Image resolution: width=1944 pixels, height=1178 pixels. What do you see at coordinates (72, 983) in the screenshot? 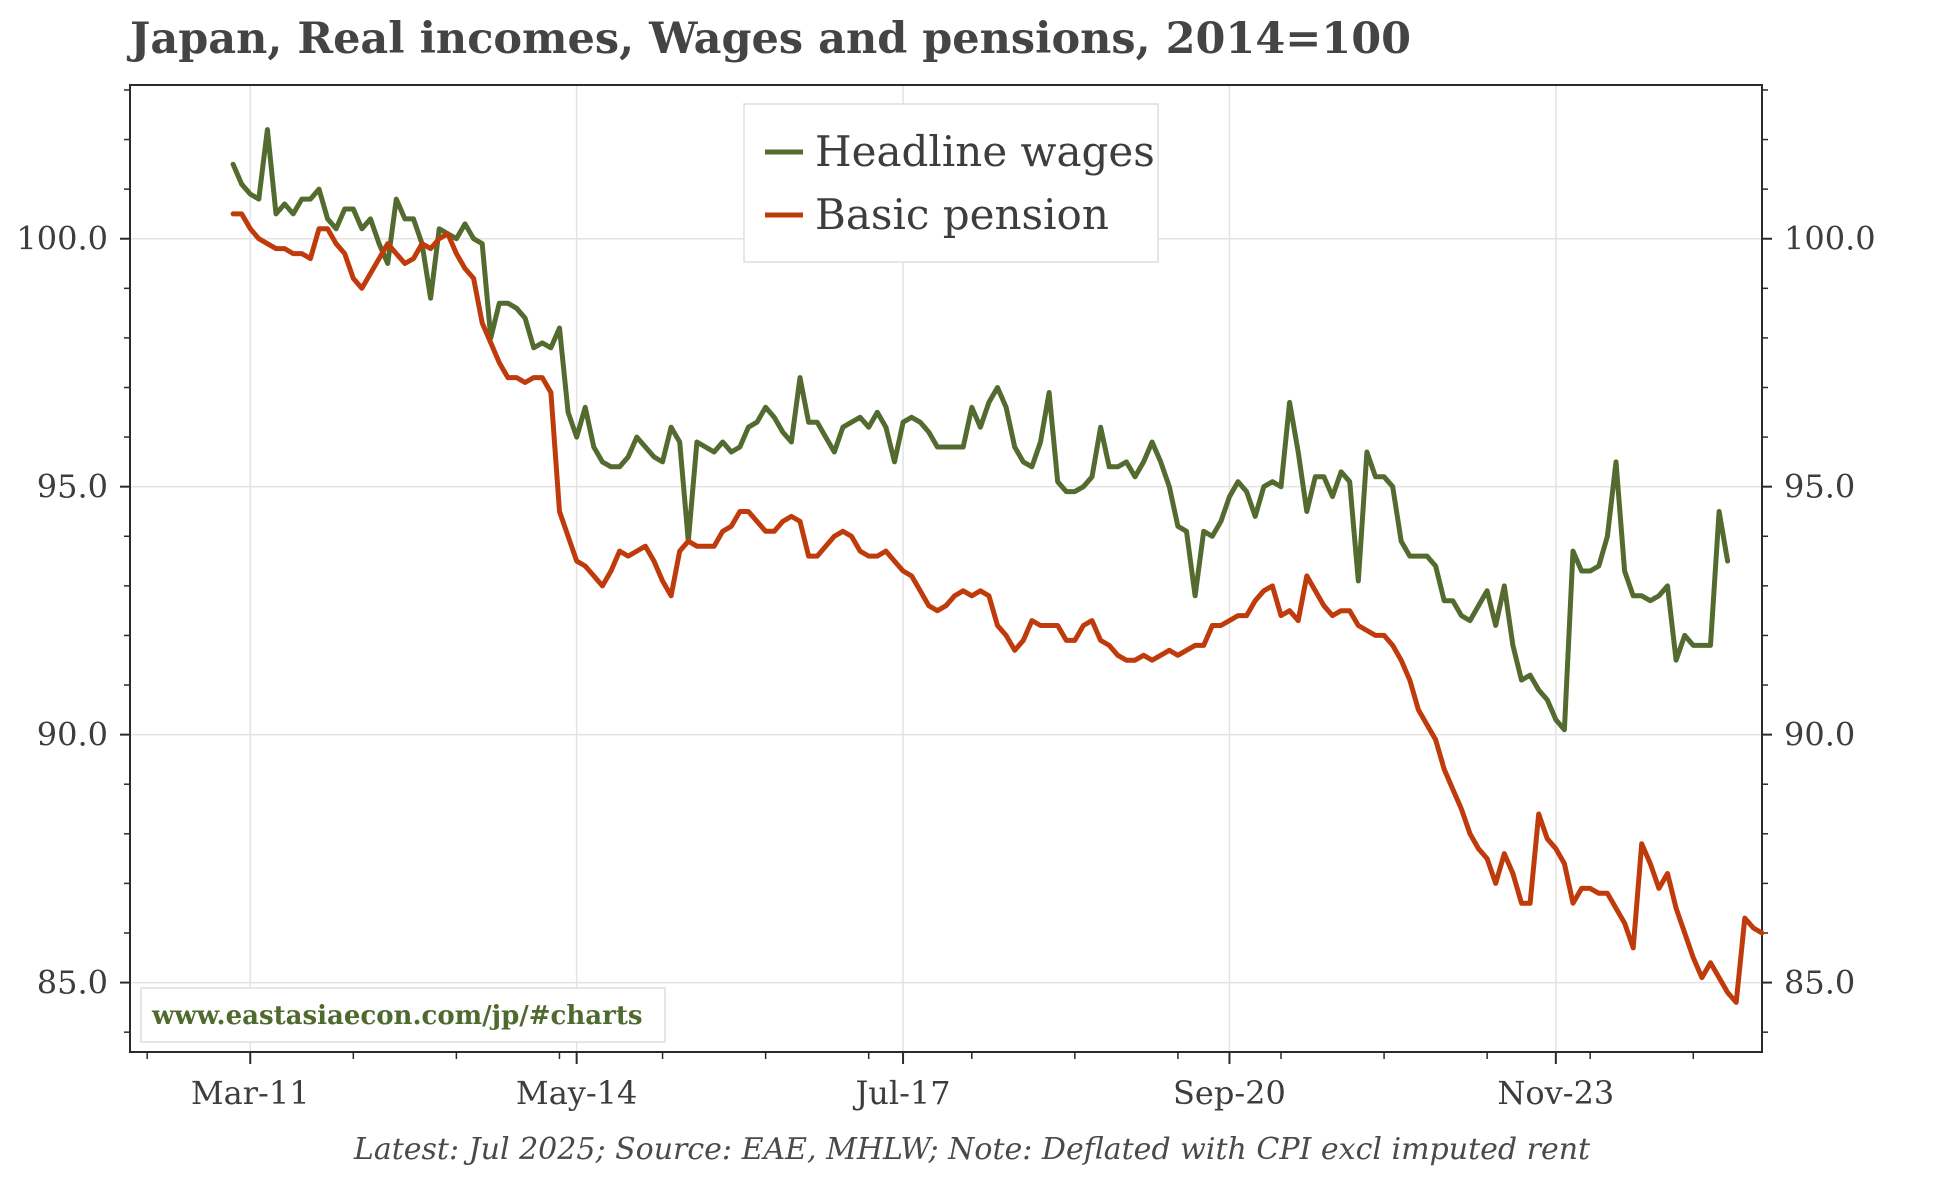
I see `y-tick-label-left-85-0: 85.0` at bounding box center [72, 983].